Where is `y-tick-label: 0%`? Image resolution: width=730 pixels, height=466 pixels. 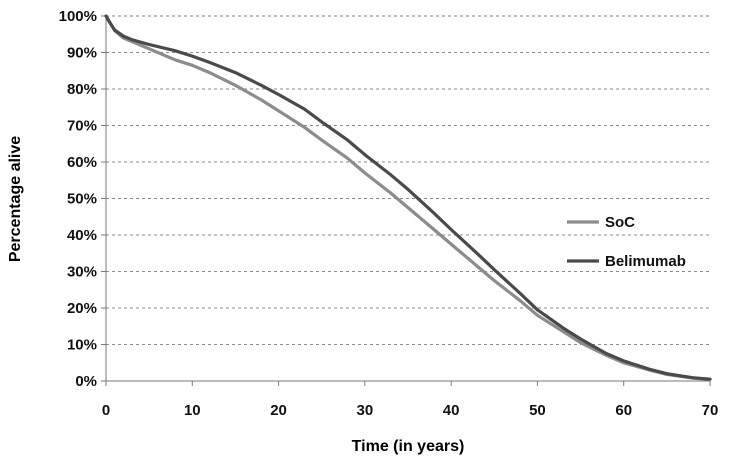
y-tick-label: 0% is located at coordinates (86, 381).